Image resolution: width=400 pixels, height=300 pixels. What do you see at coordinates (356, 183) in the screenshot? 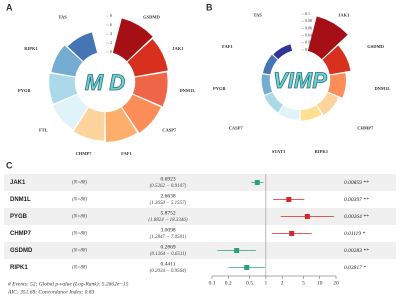
I see `p-label: 0.00859 **` at bounding box center [356, 183].